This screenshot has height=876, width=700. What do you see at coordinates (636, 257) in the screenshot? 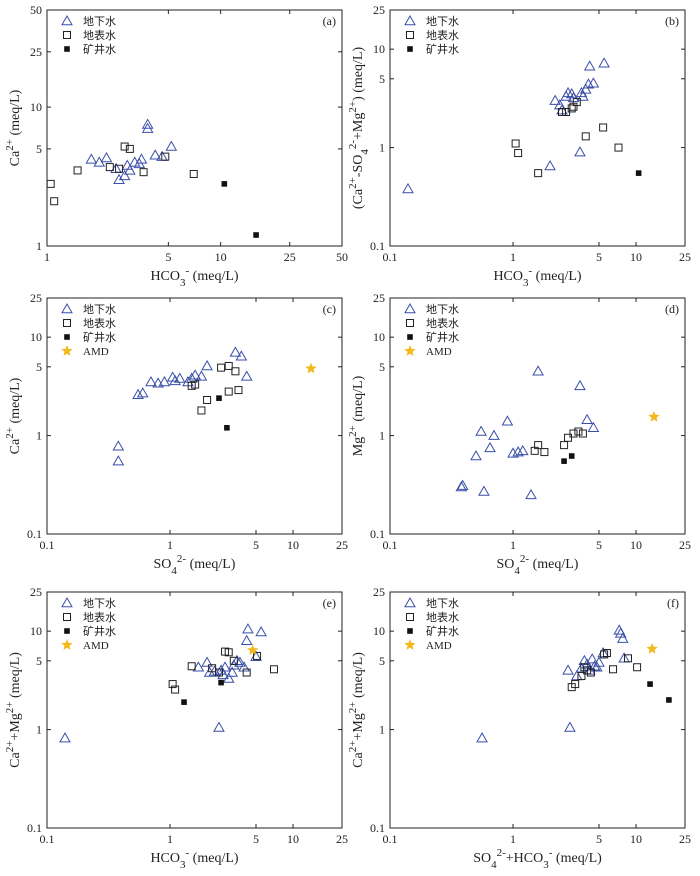
I see `x-tick-label: 10` at bounding box center [636, 257].